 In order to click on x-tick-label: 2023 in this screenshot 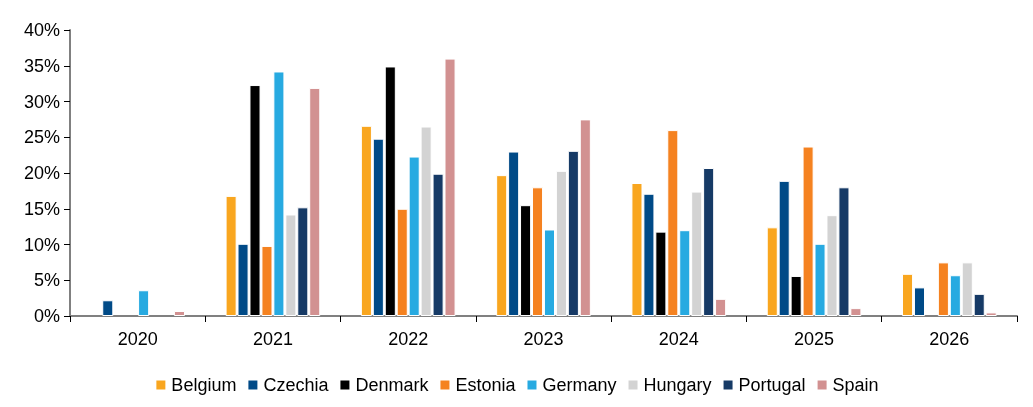, I will do `click(543, 339)`.